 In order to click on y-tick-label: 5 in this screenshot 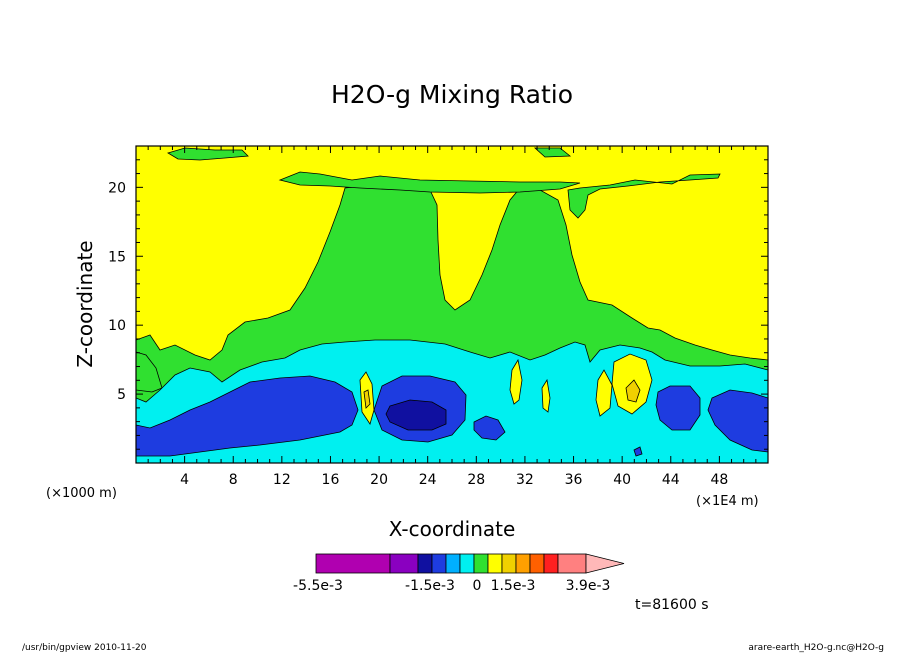, I will do `click(121, 395)`.